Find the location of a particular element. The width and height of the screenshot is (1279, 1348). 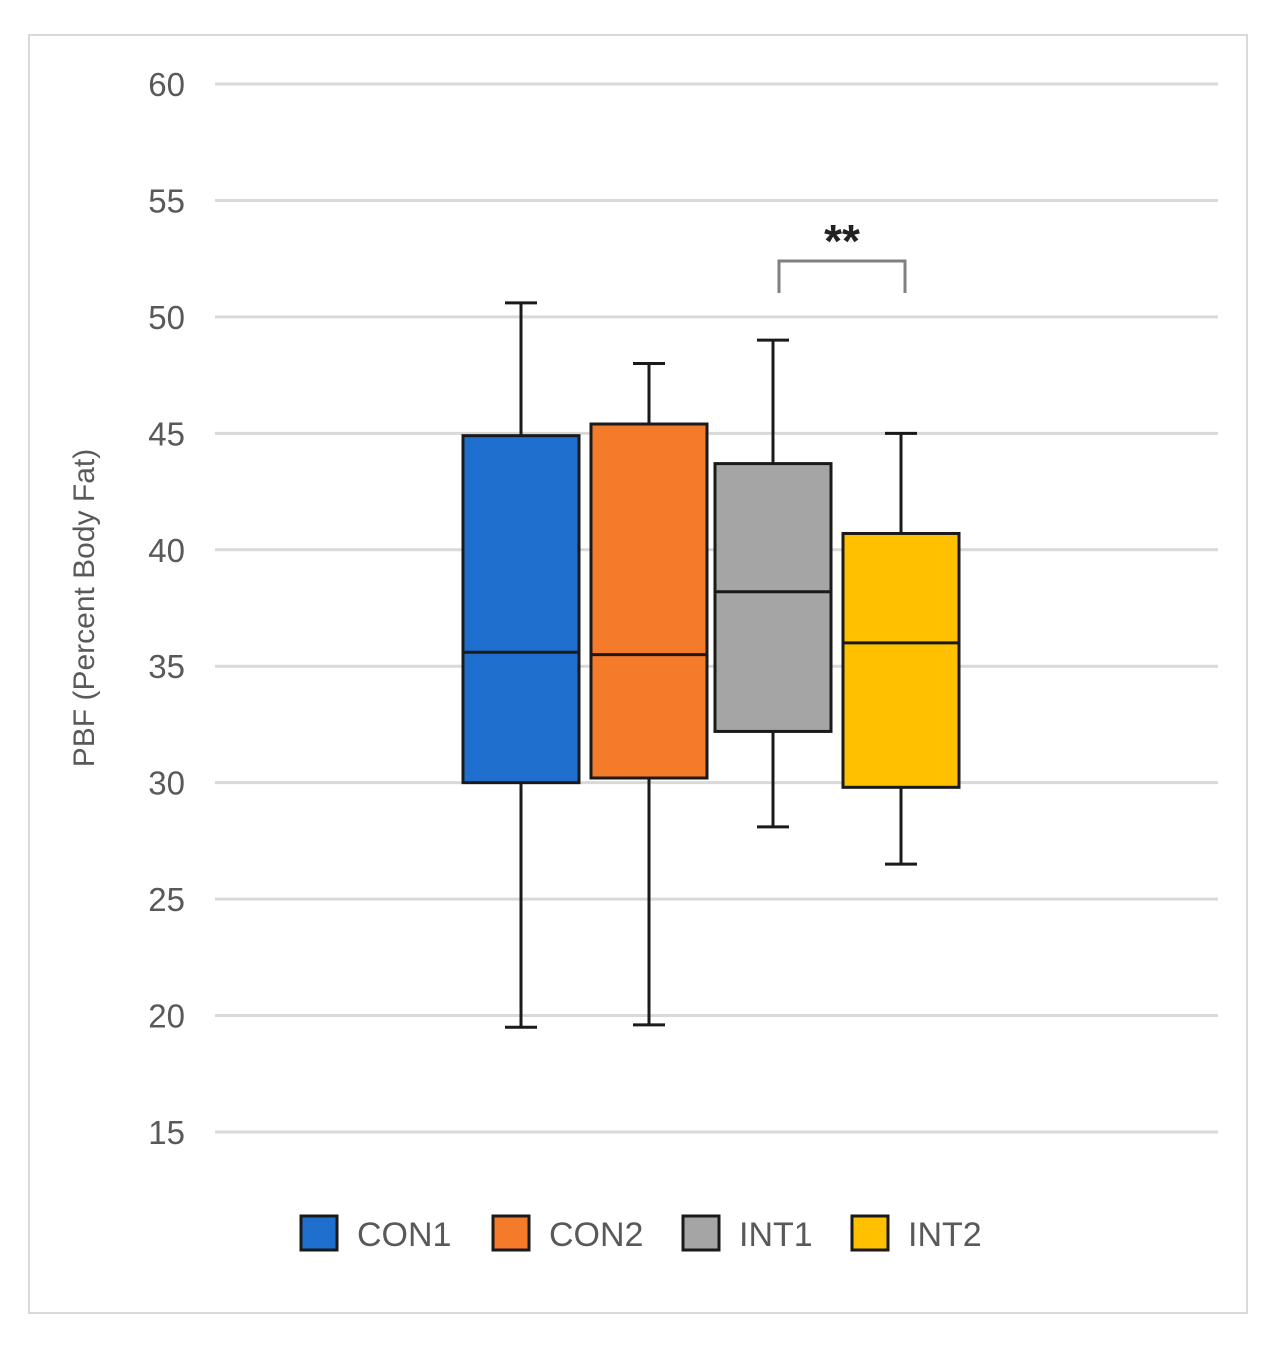

legend-item-con2: CON2 is located at coordinates (567, 1234).